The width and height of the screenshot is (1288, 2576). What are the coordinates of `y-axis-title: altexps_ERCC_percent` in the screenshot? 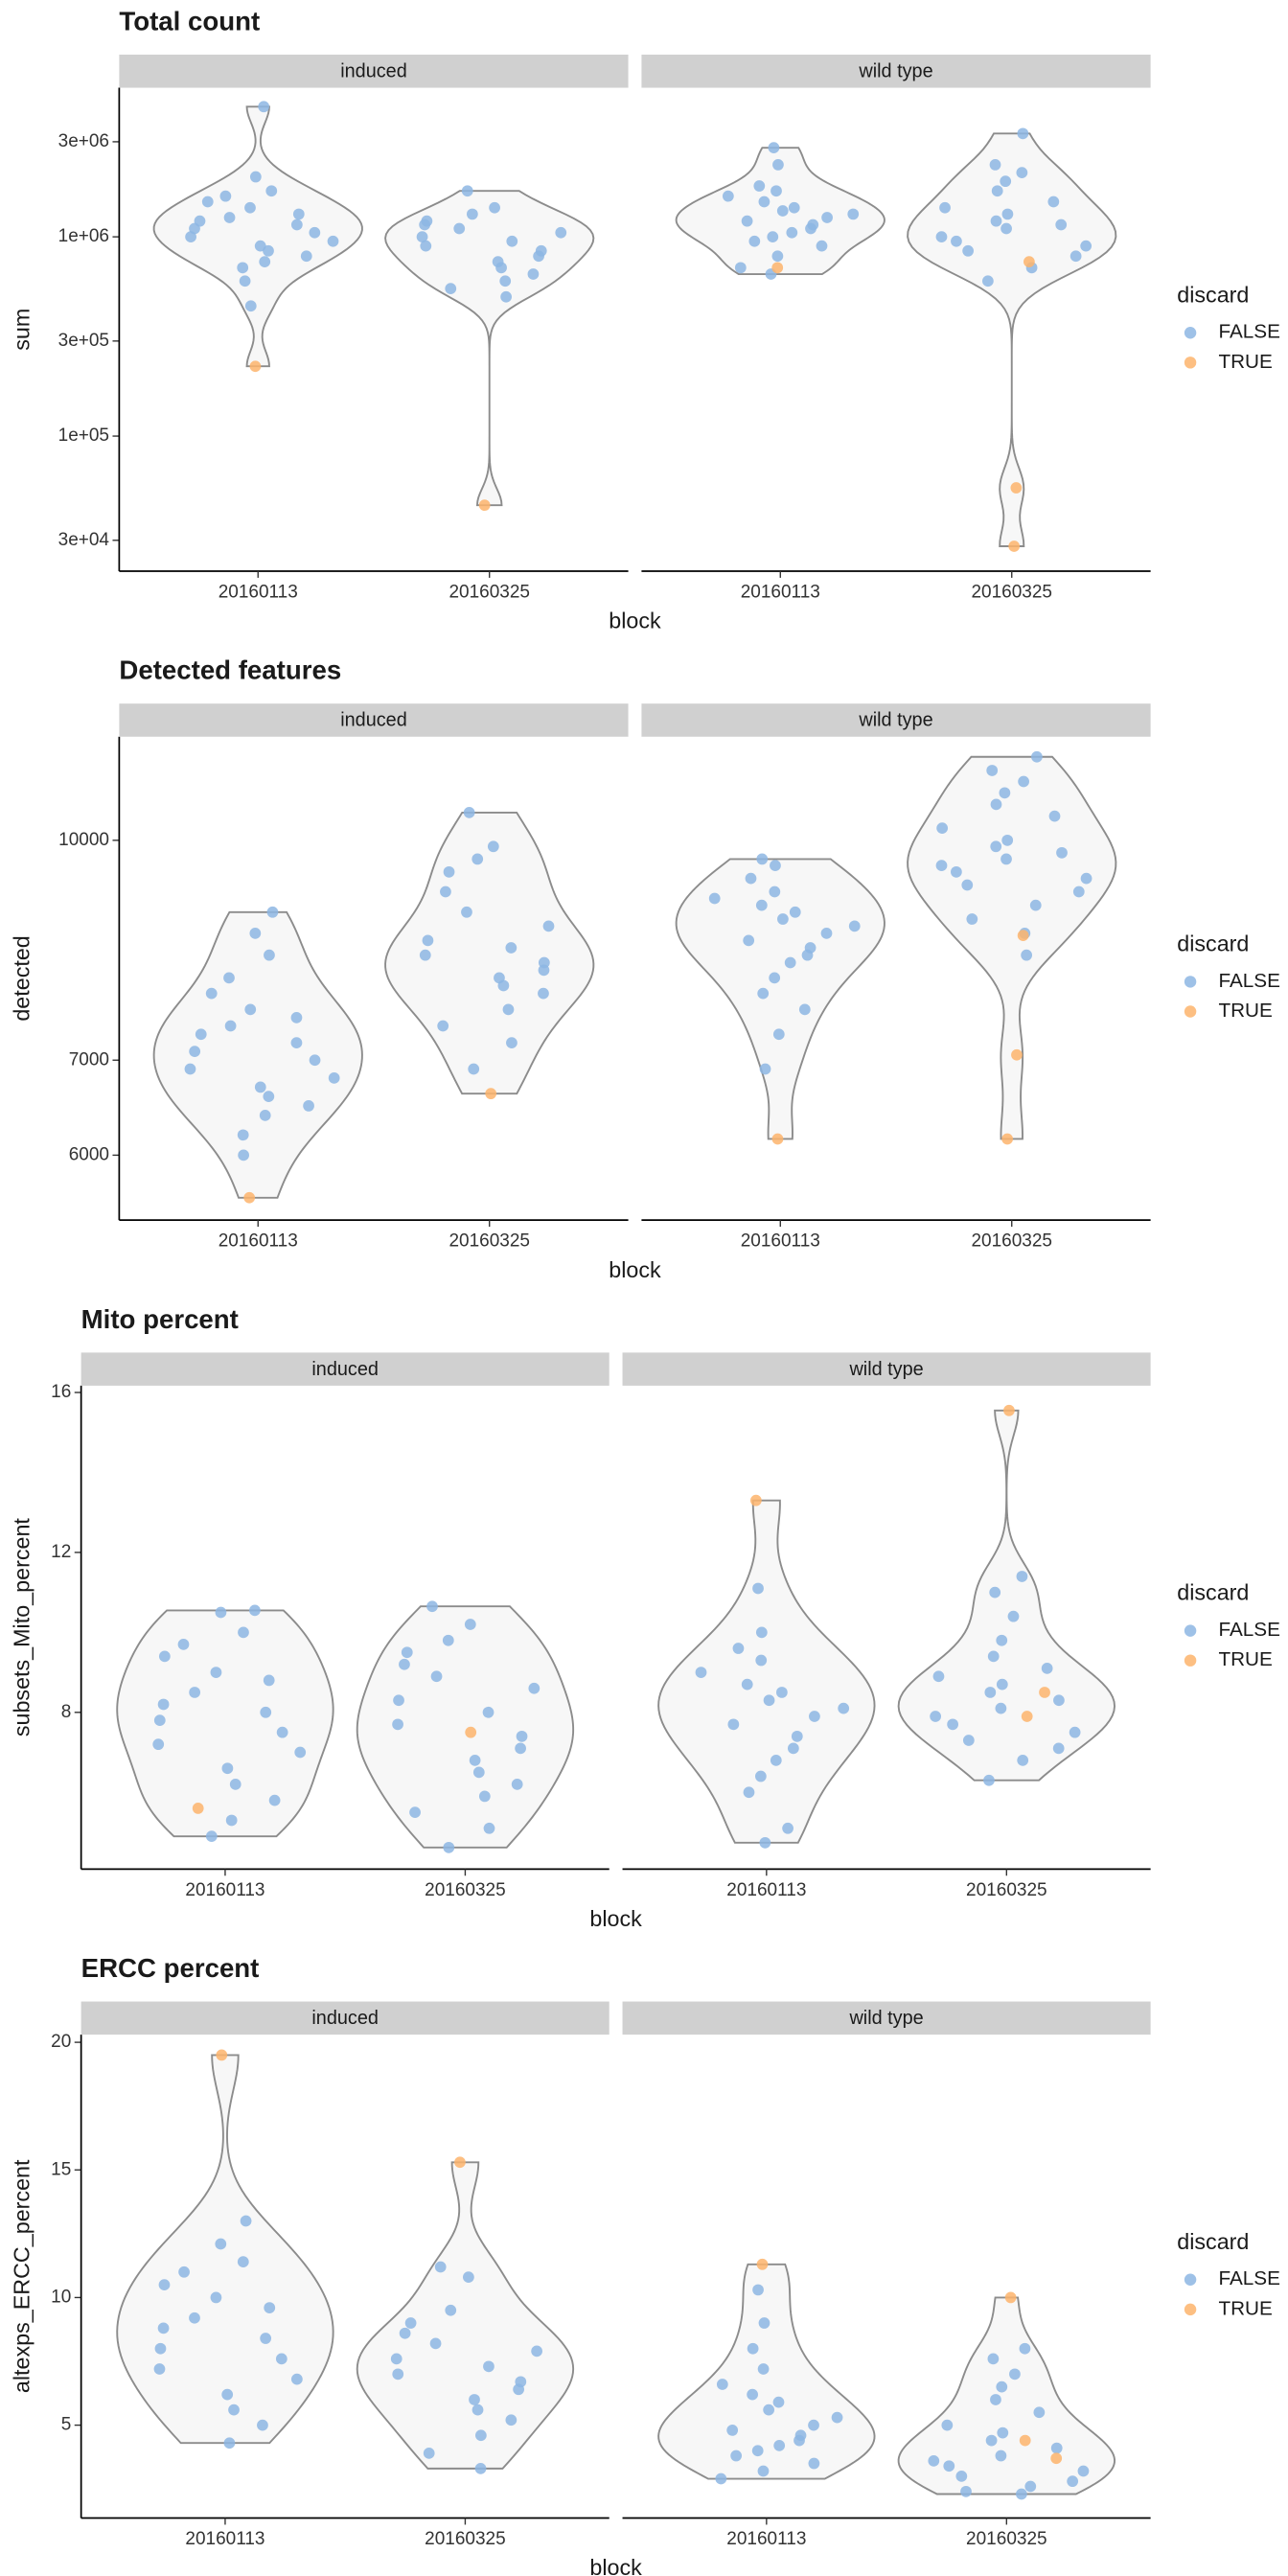 It's located at (21, 2276).